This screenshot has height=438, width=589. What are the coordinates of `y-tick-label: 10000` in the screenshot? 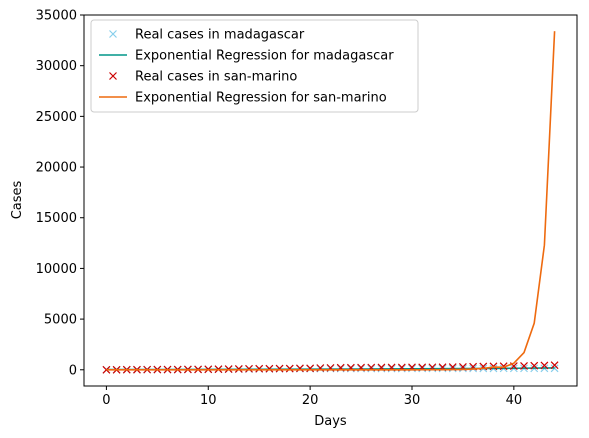 It's located at (56, 269).